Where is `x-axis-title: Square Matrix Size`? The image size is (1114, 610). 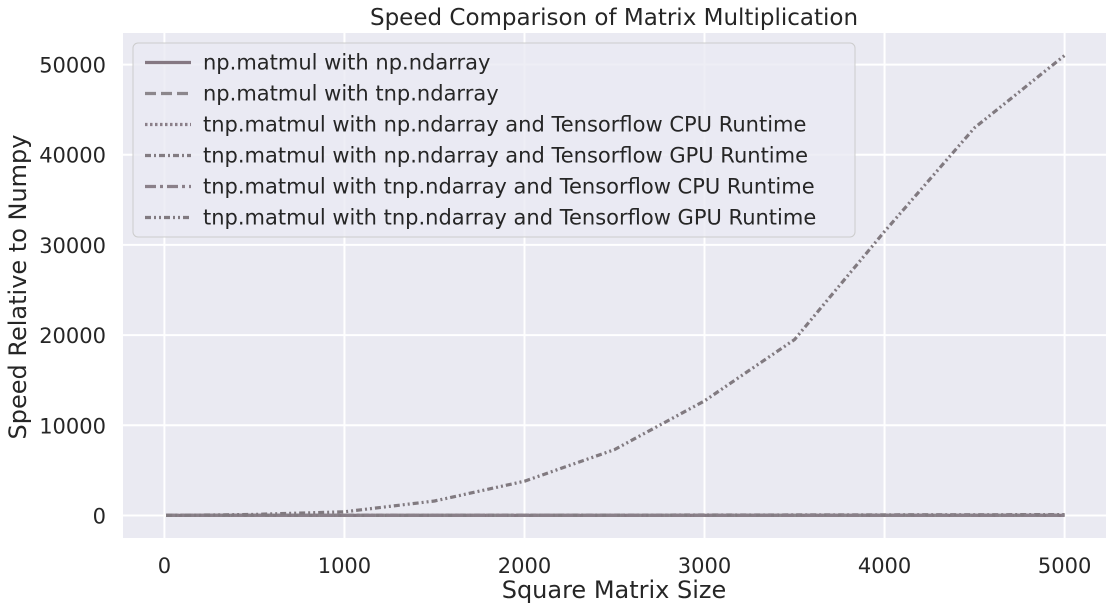
x-axis-title: Square Matrix Size is located at coordinates (614, 590).